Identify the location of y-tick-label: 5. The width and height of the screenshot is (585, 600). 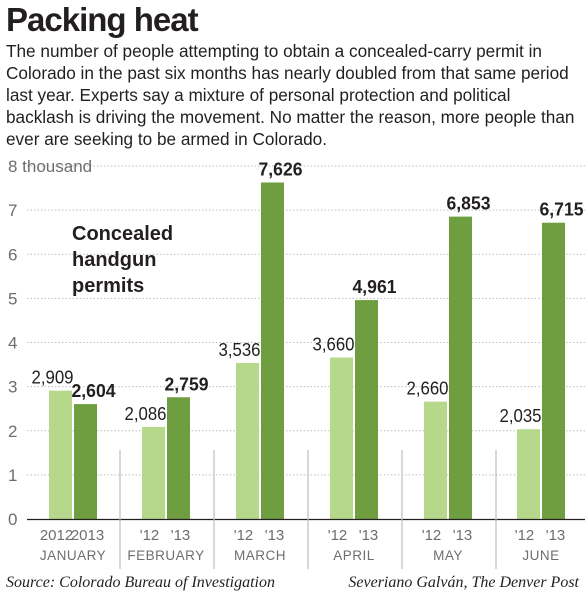
(12, 298).